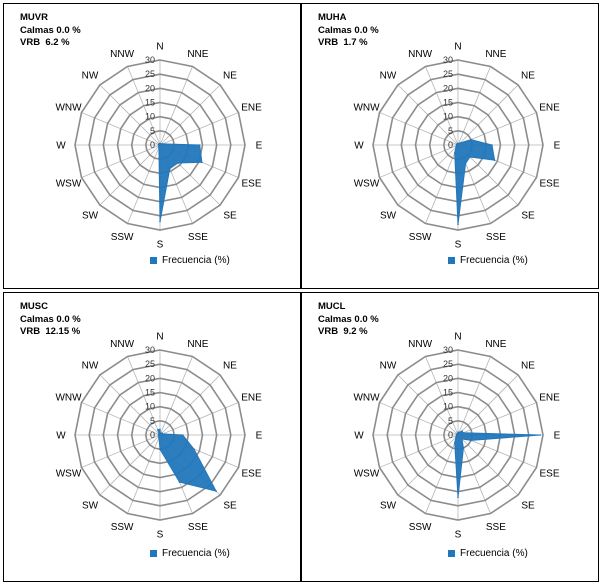 The image size is (602, 585). What do you see at coordinates (50, 331) in the screenshot?
I see `vrb-label: VRB 12.15 %` at bounding box center [50, 331].